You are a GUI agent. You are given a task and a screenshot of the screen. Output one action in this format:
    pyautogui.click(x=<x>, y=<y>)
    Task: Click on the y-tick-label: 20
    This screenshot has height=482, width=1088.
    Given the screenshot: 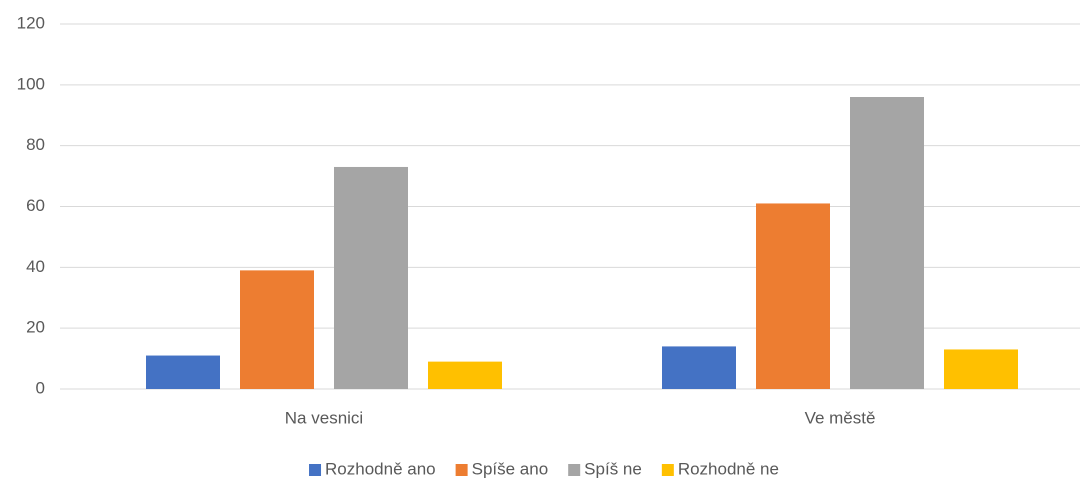 What is the action you would take?
    pyautogui.click(x=35, y=327)
    